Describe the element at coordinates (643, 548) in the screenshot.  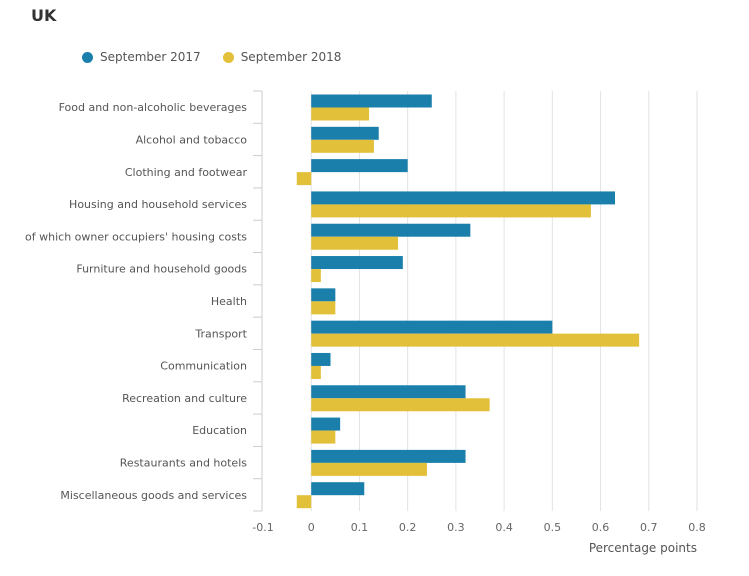
I see `x-axis-title: Percentage points` at that location.